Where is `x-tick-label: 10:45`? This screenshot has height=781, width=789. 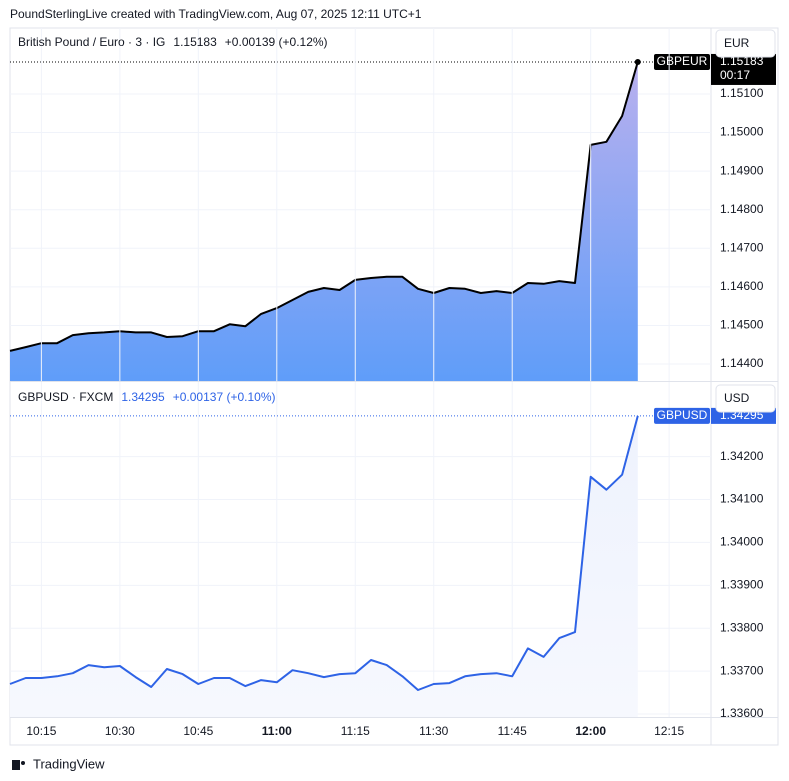 x-tick-label: 10:45 is located at coordinates (198, 731).